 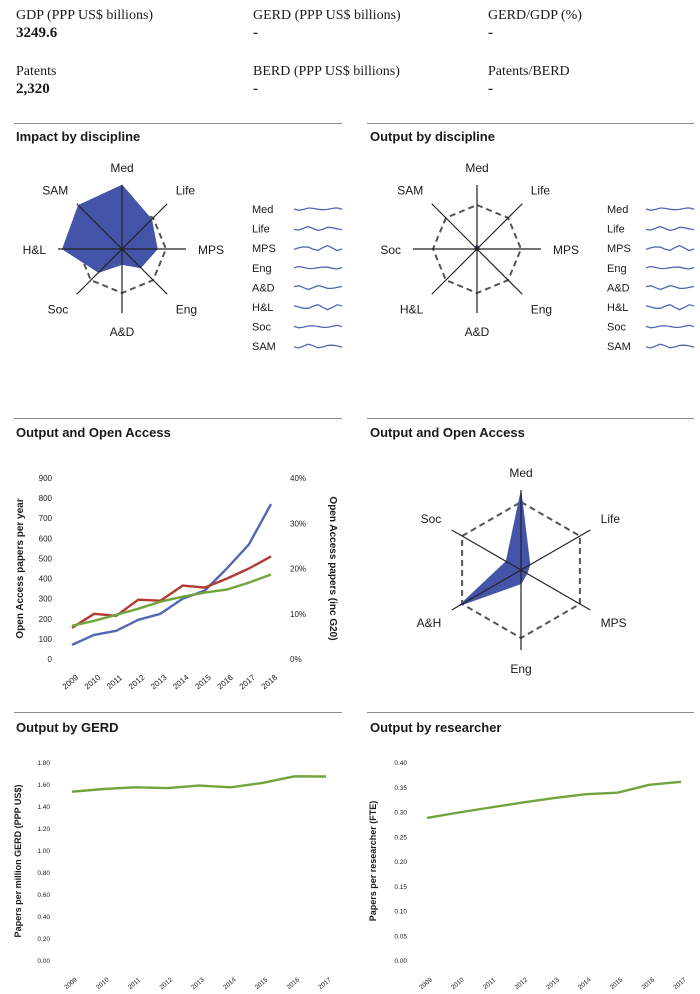 I want to click on trend-label-med: Med, so click(x=262, y=210).